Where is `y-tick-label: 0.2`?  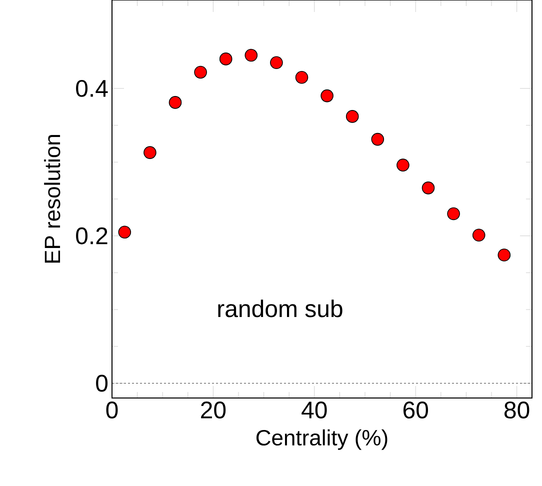
y-tick-label: 0.2 is located at coordinates (92, 235).